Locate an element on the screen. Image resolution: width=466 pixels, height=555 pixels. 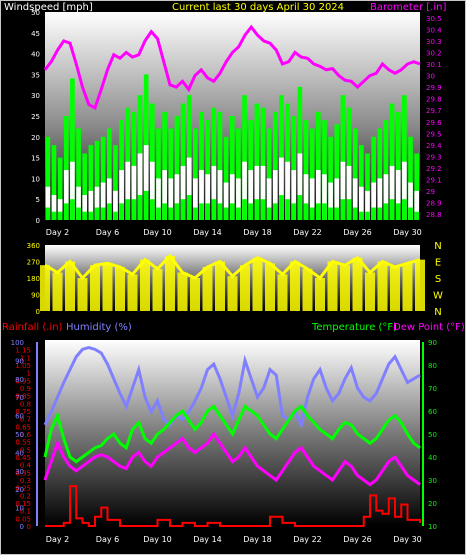
rainfall-tick: 1.05 is located at coordinates (23, 366).